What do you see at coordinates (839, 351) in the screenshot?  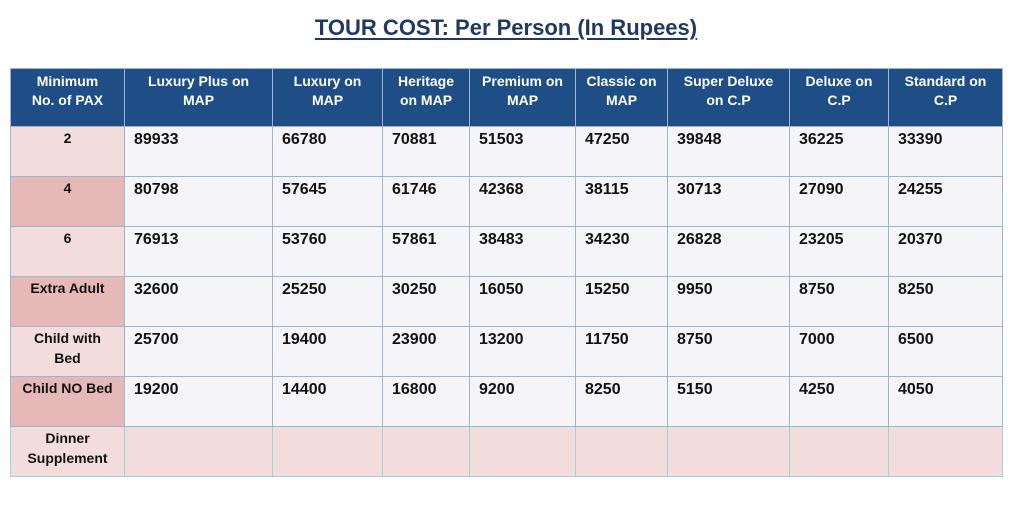 I see `table-cell: 7000` at bounding box center [839, 351].